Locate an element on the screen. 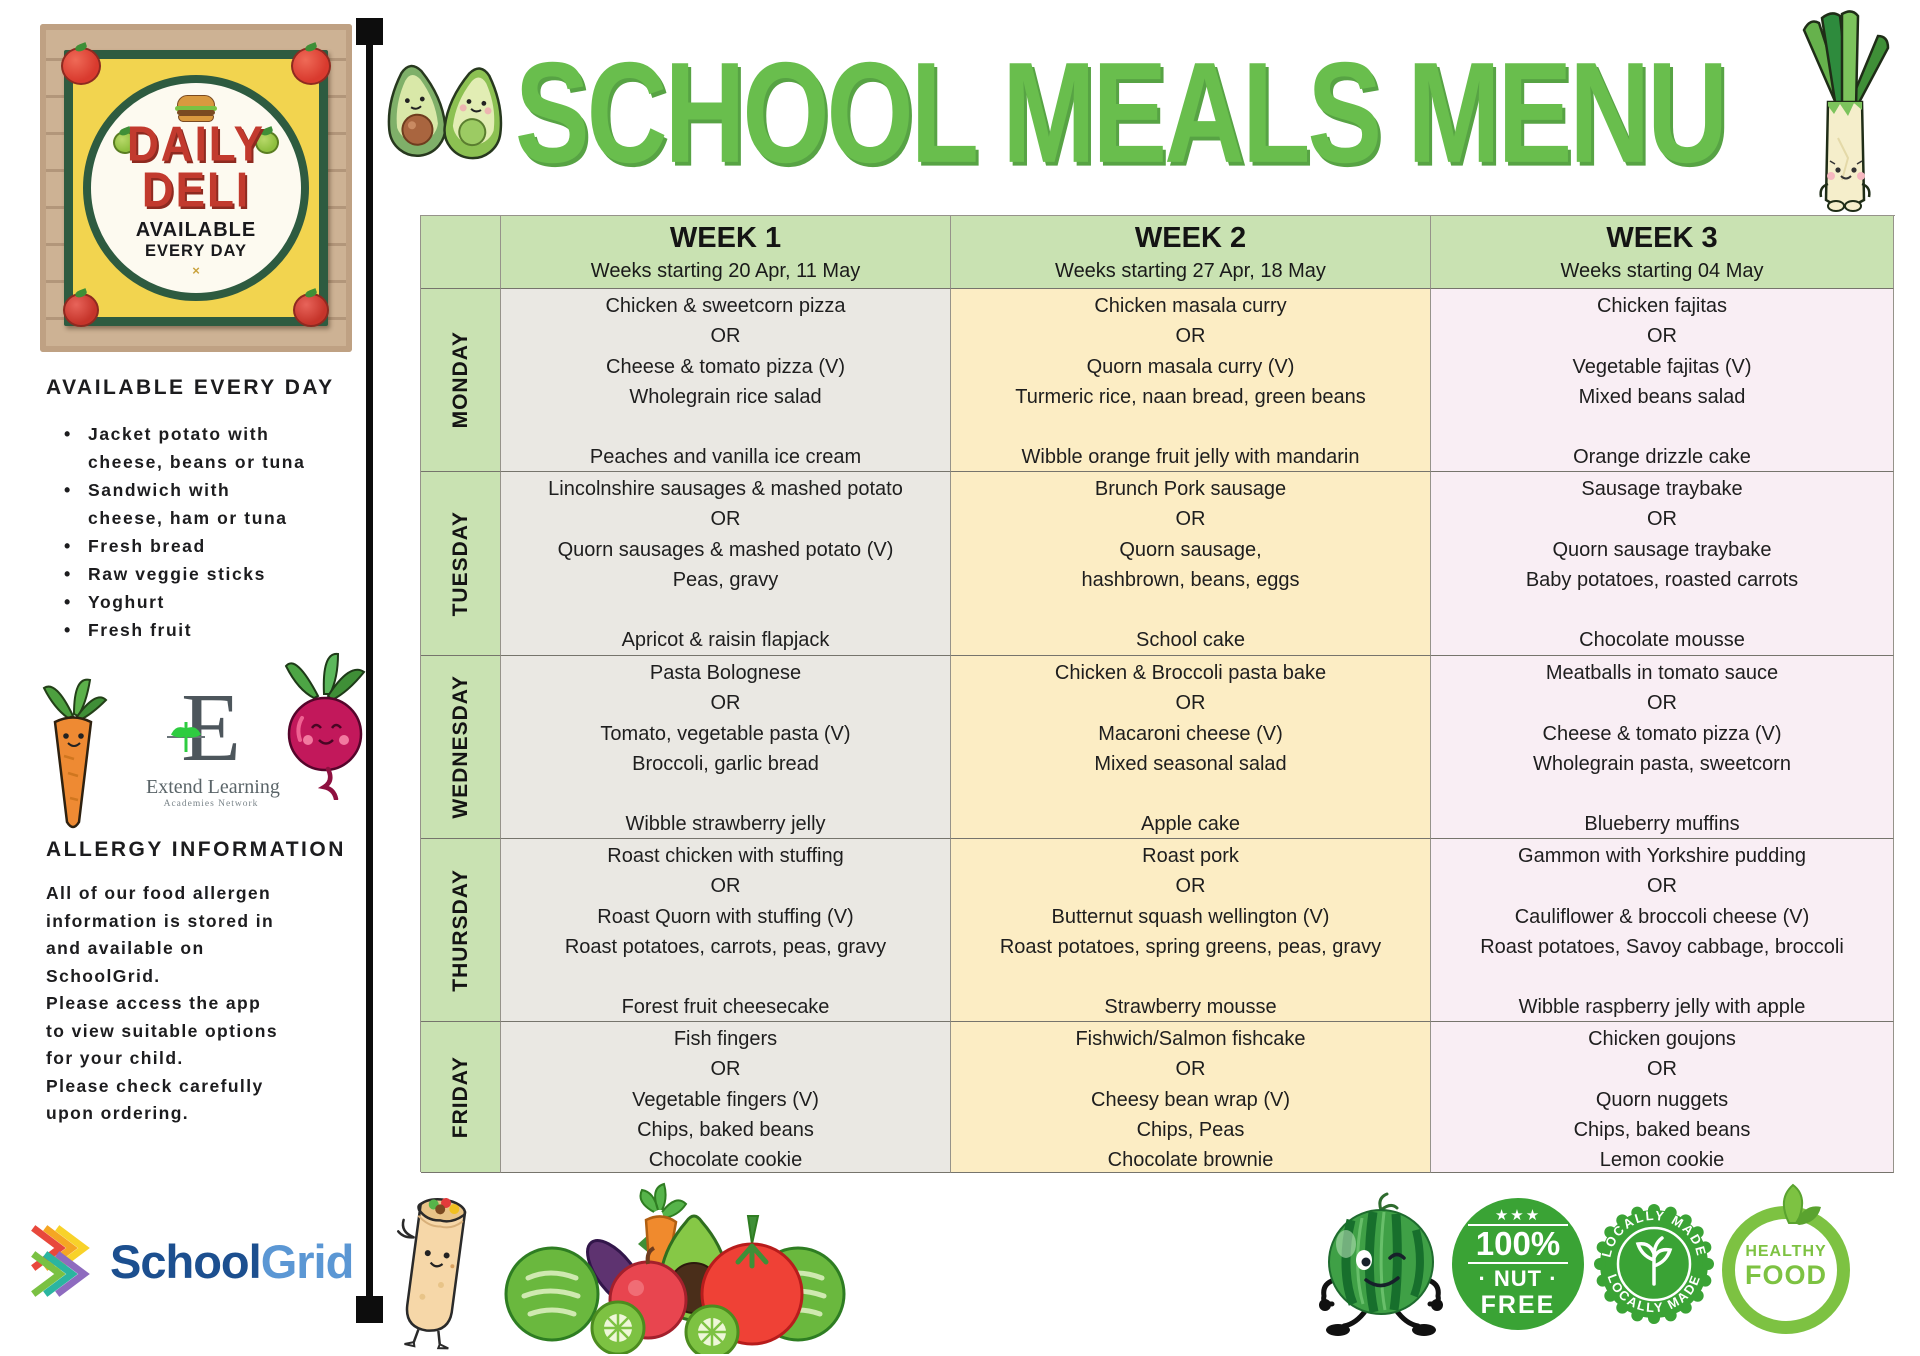  schoolgrid-chevrons-icon is located at coordinates (60, 1261).